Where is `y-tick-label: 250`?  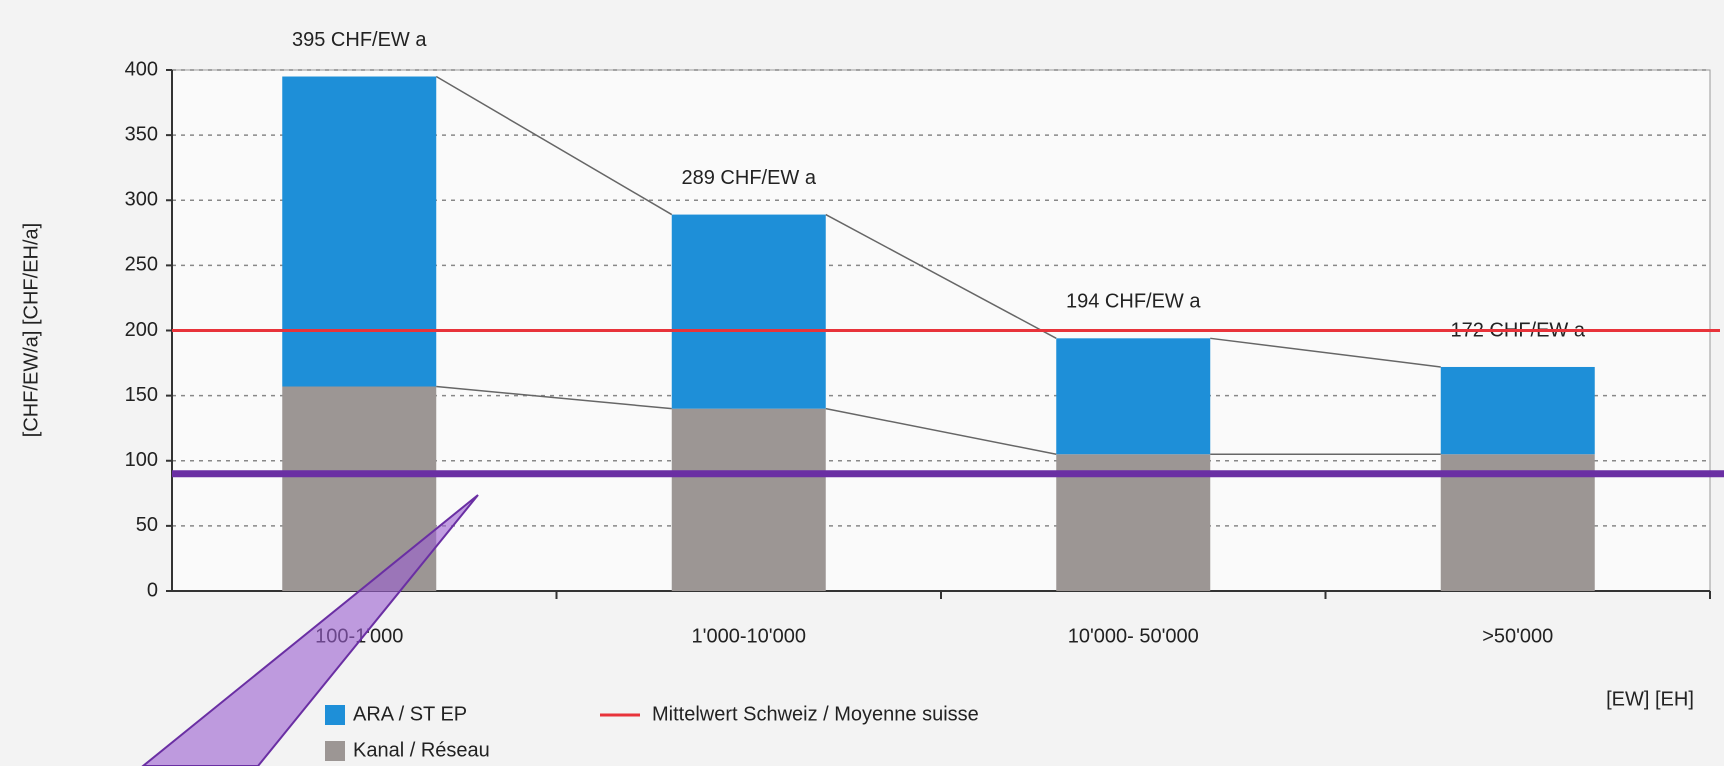 y-tick-label: 250 is located at coordinates (141, 265).